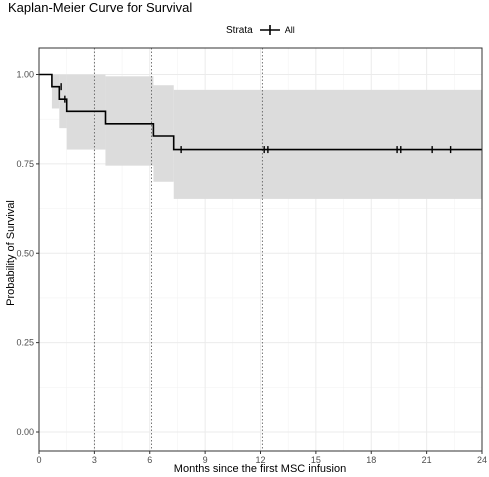  Describe the element at coordinates (94, 460) in the screenshot. I see `x-tick-label: 3` at that location.